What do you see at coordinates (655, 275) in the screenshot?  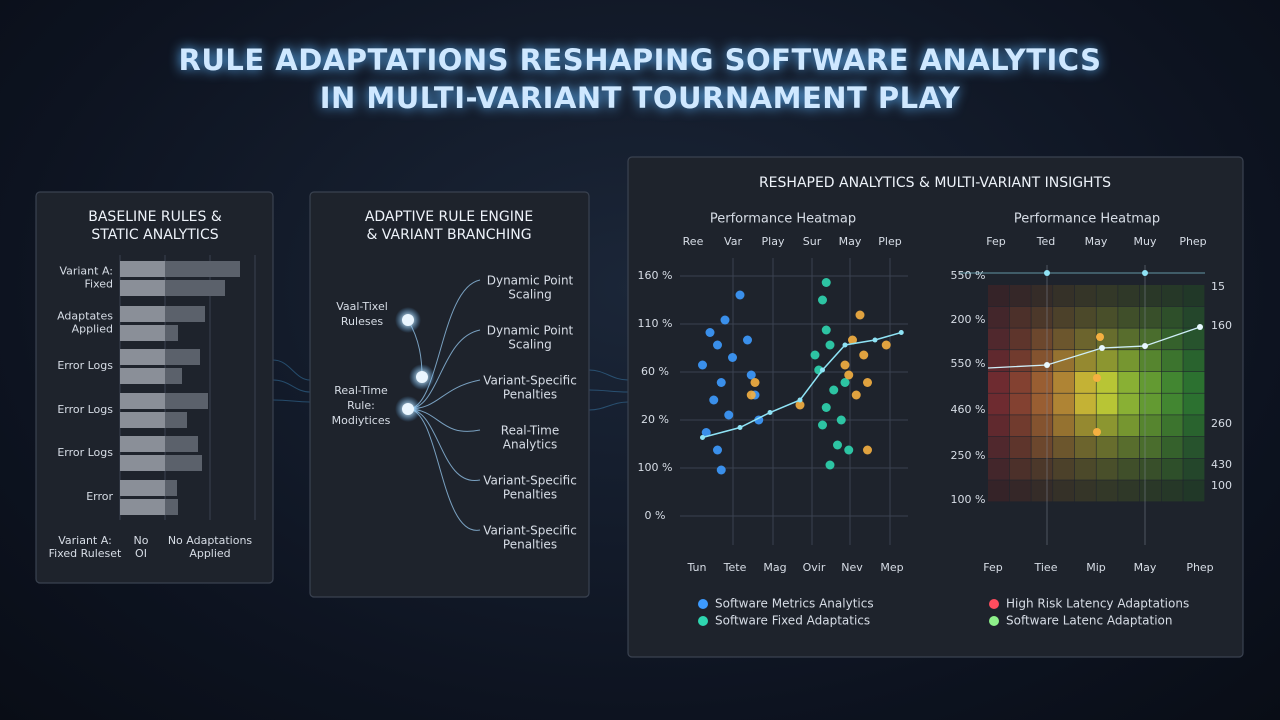 I see `y-label: 160 %` at bounding box center [655, 275].